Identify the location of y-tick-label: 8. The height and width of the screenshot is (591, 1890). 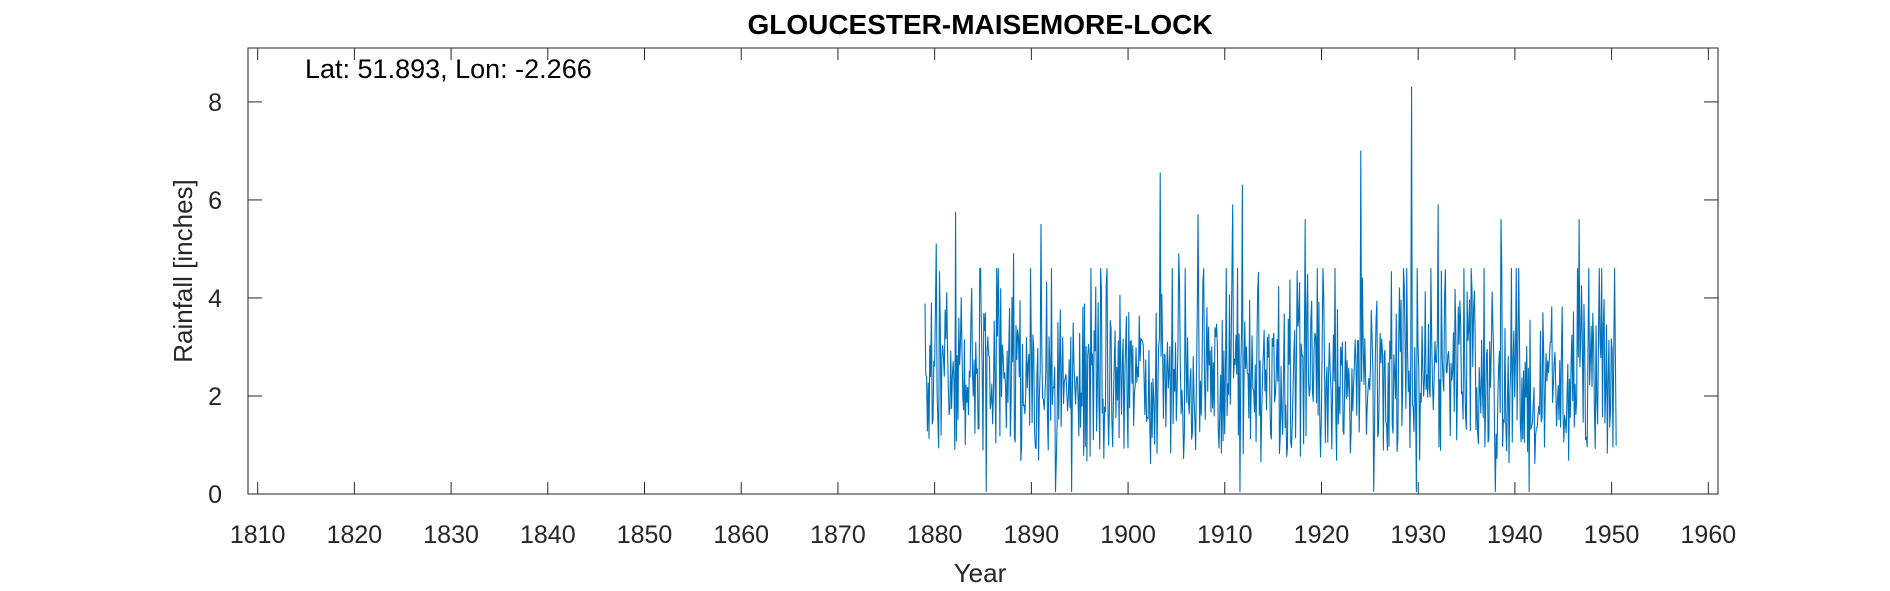
(215, 103).